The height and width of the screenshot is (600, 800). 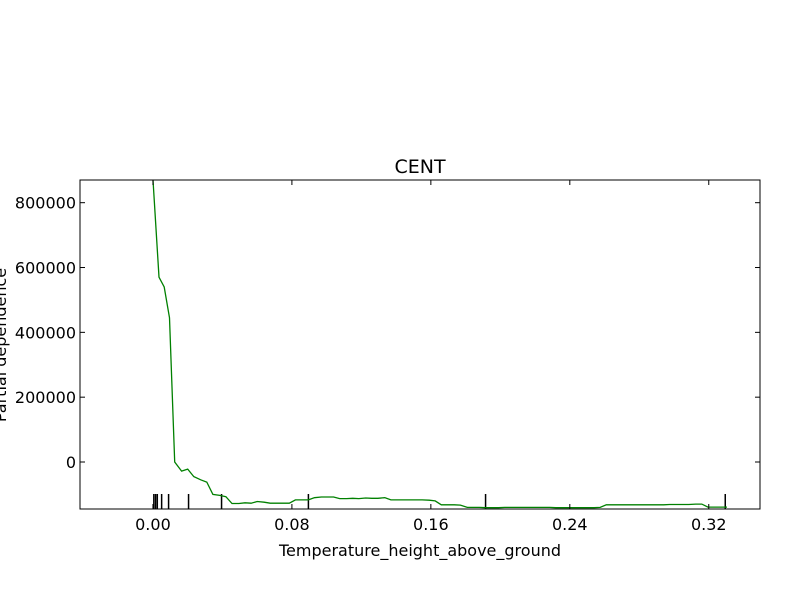 I want to click on x-tick-label: 0.00, so click(x=153, y=524).